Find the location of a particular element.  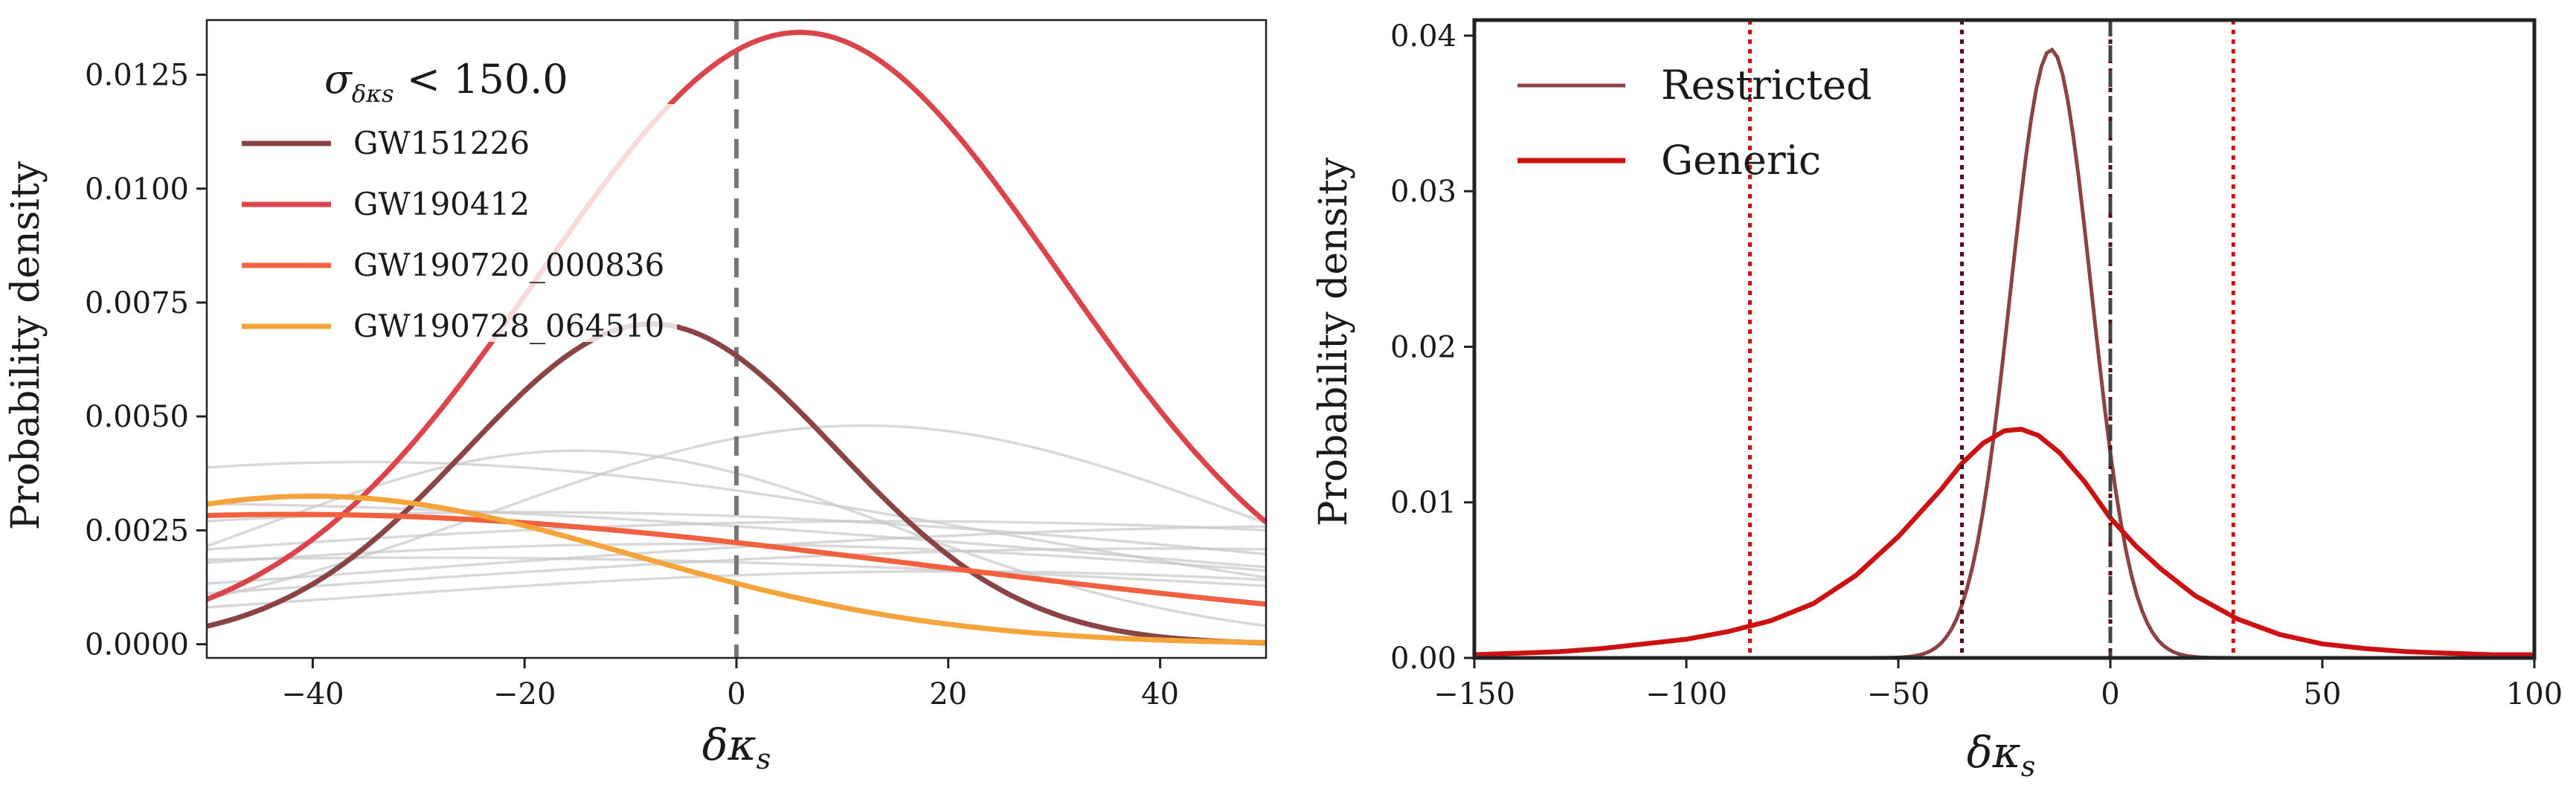

y-tick-label: 0.02 is located at coordinates (1423, 347).